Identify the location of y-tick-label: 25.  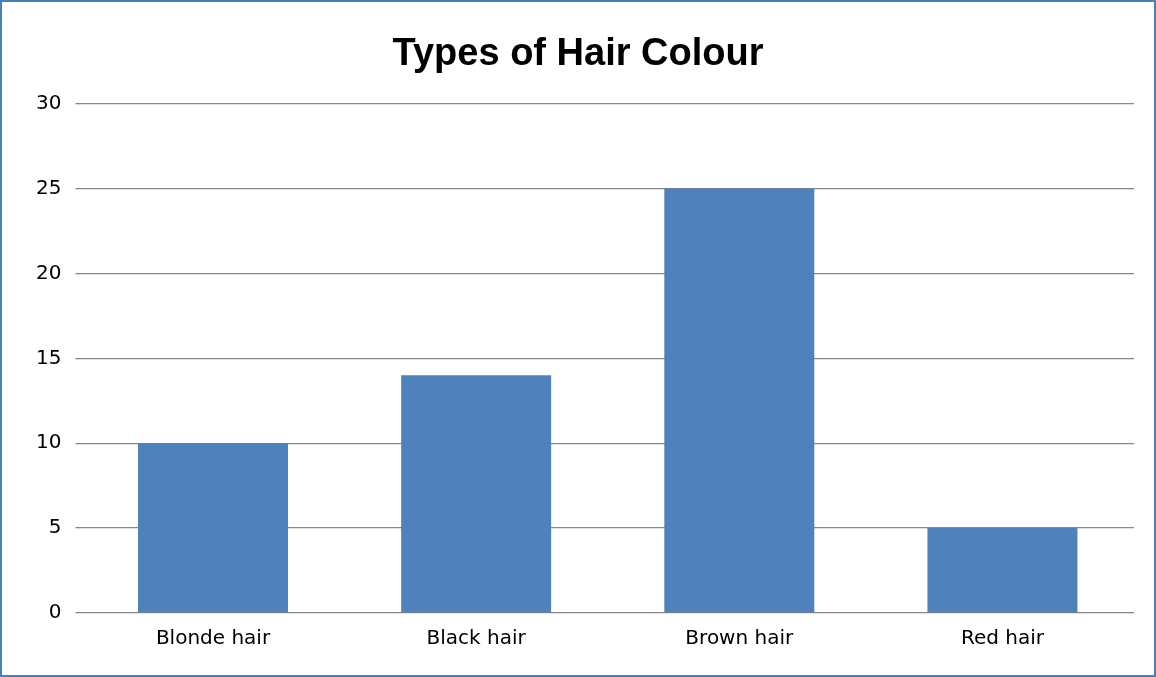
(49, 186).